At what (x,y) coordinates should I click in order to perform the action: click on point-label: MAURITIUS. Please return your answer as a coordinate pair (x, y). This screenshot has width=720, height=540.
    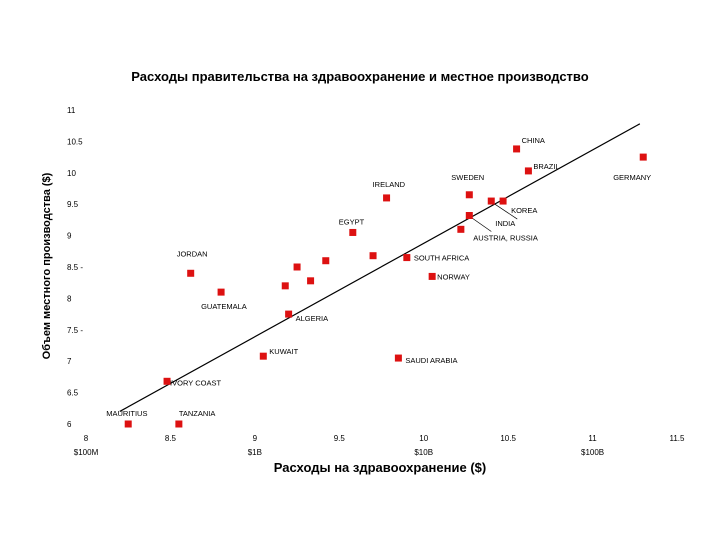
    Looking at the image, I should click on (126, 413).